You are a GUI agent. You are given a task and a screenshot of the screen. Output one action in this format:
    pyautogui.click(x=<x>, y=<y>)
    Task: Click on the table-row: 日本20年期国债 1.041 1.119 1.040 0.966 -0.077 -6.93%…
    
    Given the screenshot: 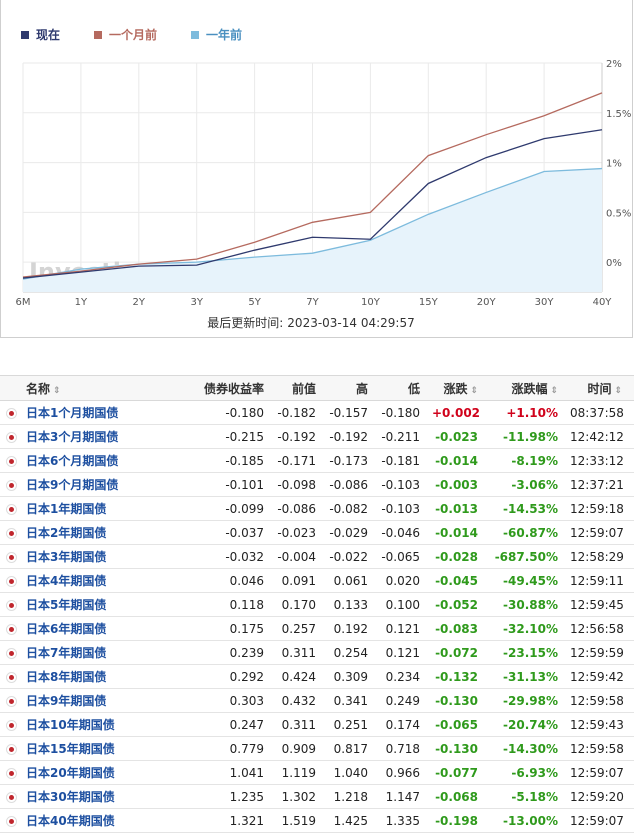 What is the action you would take?
    pyautogui.click(x=317, y=772)
    